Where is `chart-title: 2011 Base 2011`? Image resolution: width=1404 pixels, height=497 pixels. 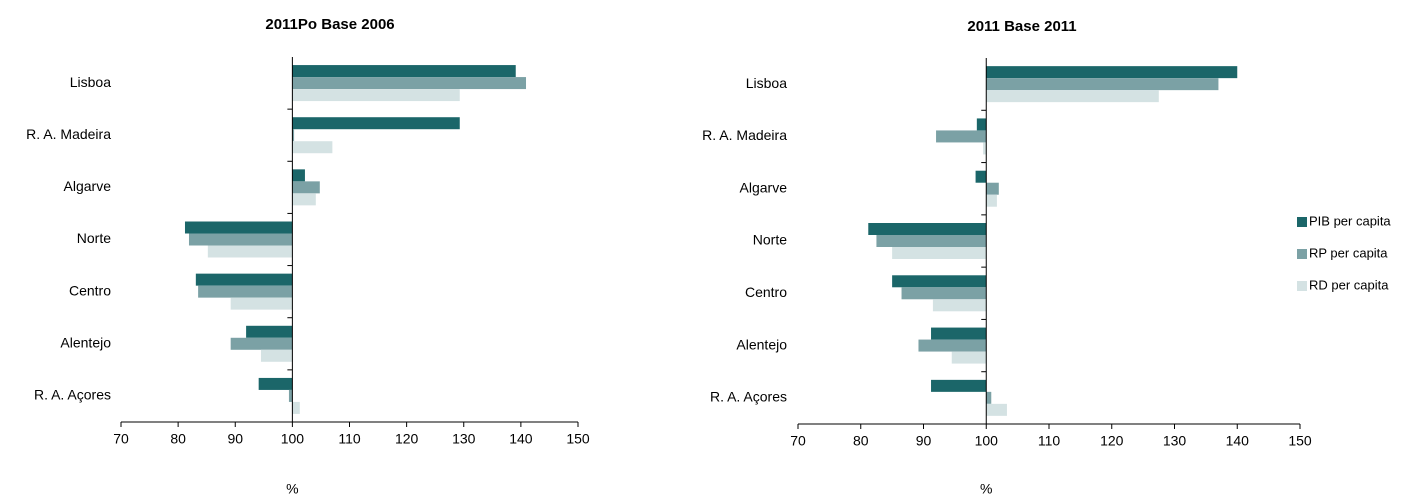 chart-title: 2011 Base 2011 is located at coordinates (1021, 26).